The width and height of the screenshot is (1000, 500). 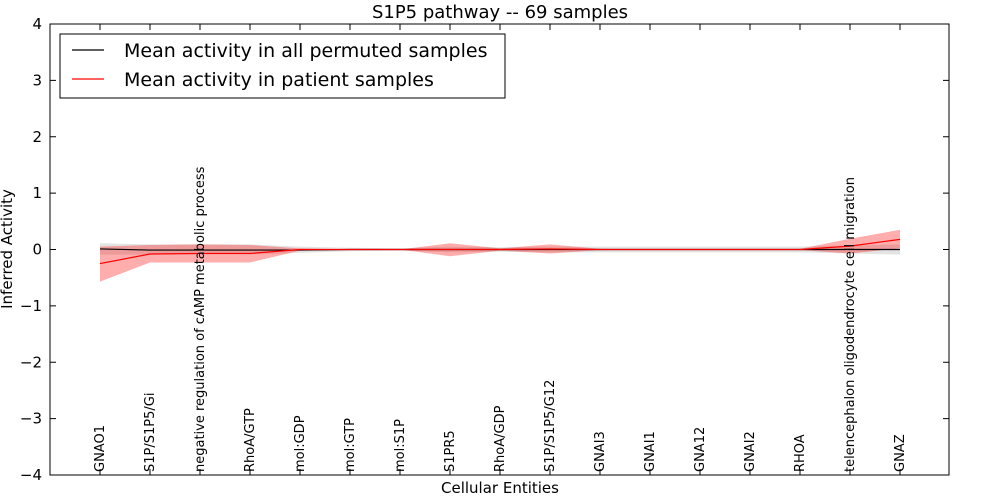 I want to click on legend-box, so click(x=282, y=66).